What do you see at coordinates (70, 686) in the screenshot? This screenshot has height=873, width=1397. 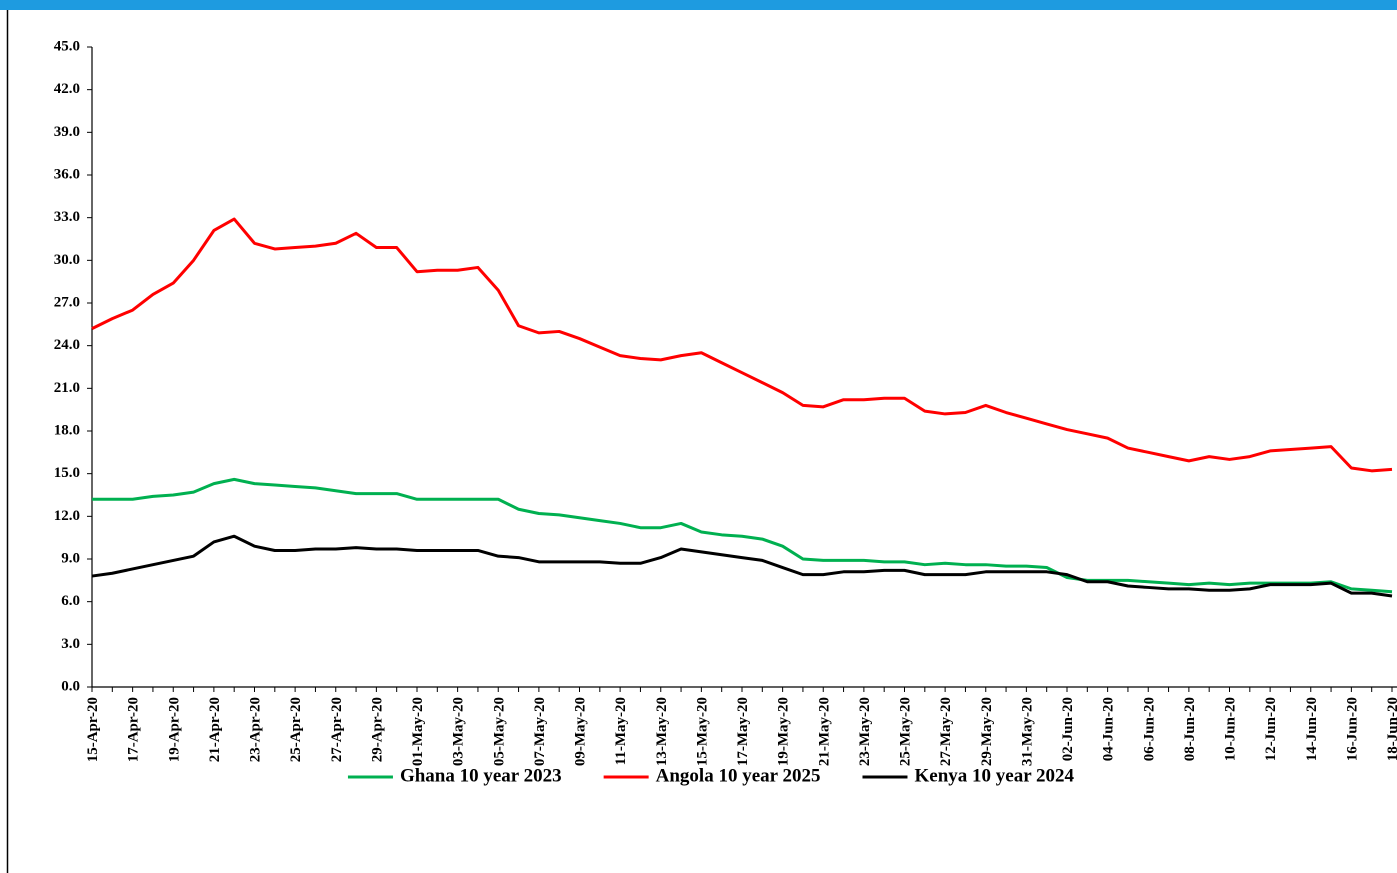 I see `y-tick-label: 0.0` at bounding box center [70, 686].